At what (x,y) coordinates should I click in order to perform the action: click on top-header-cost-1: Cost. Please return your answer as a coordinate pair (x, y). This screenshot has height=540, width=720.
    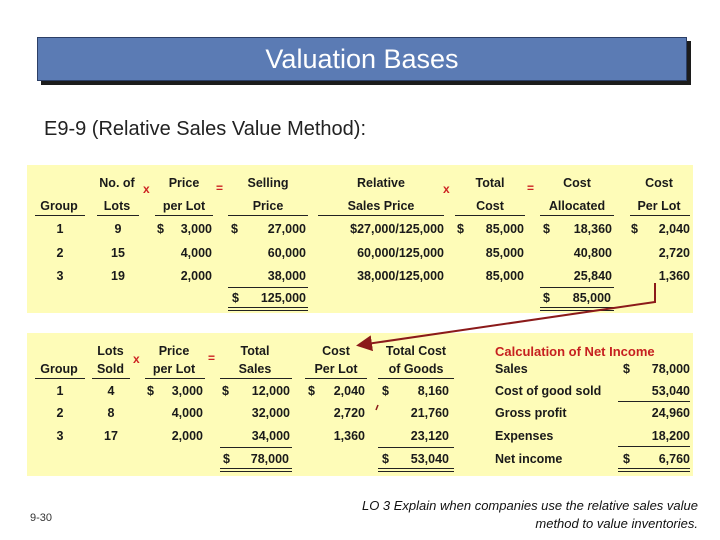
    Looking at the image, I should click on (577, 183).